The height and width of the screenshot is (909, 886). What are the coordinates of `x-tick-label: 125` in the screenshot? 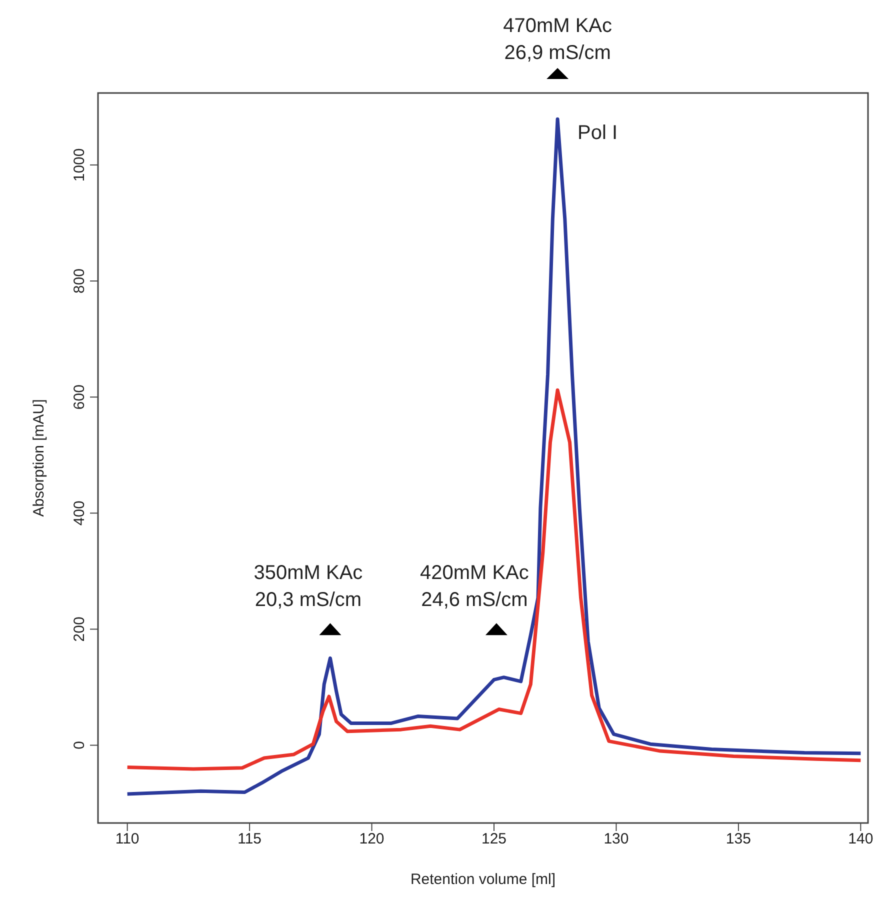 It's located at (494, 839).